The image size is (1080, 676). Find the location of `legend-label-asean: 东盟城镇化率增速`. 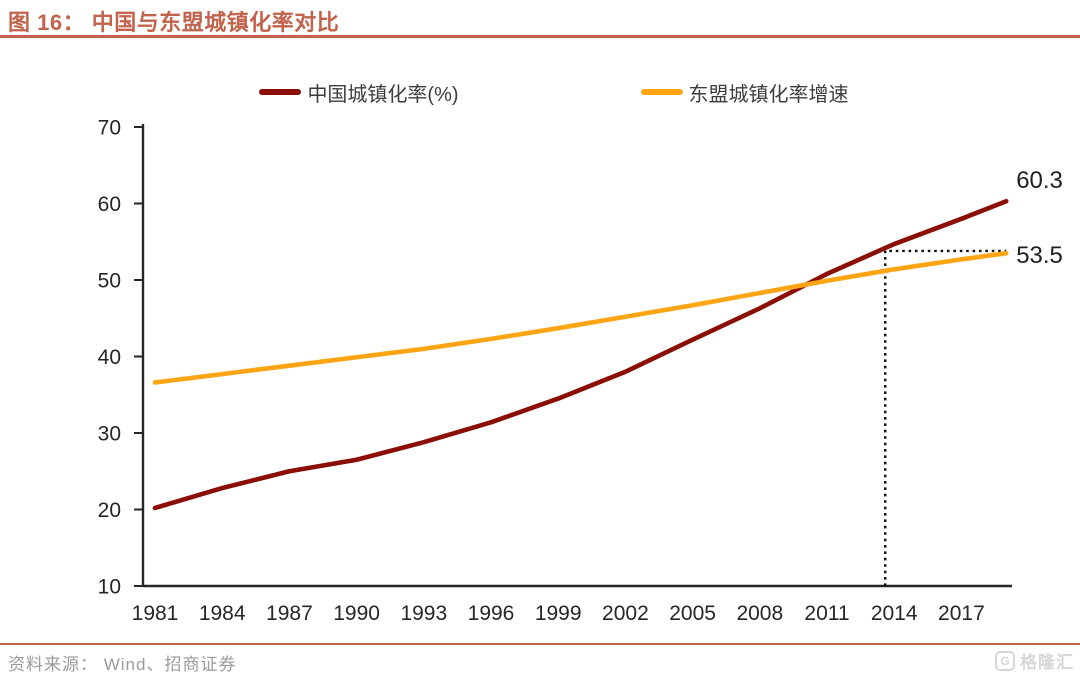

legend-label-asean: 东盟城镇化率增速 is located at coordinates (768, 94).